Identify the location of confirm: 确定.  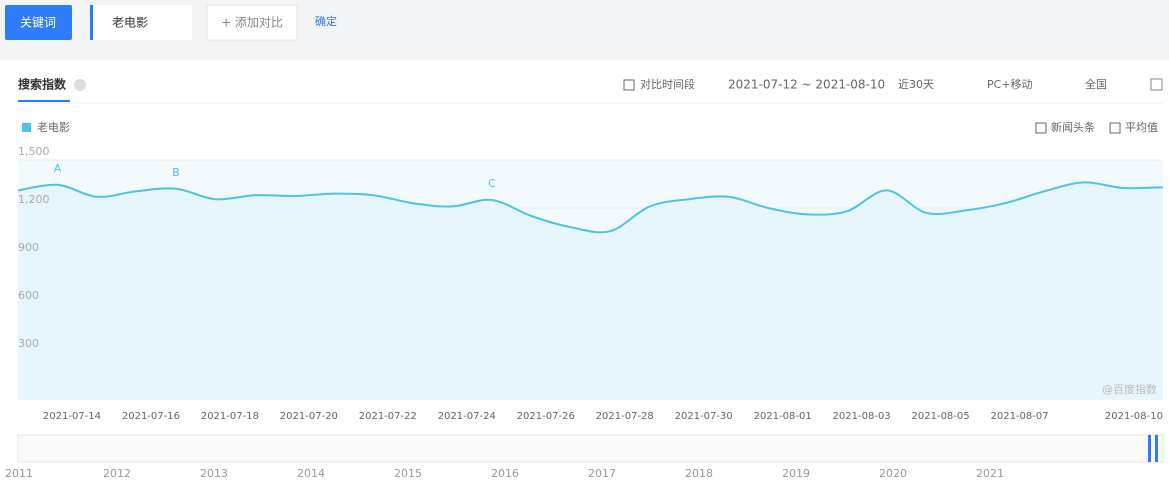
(326, 21).